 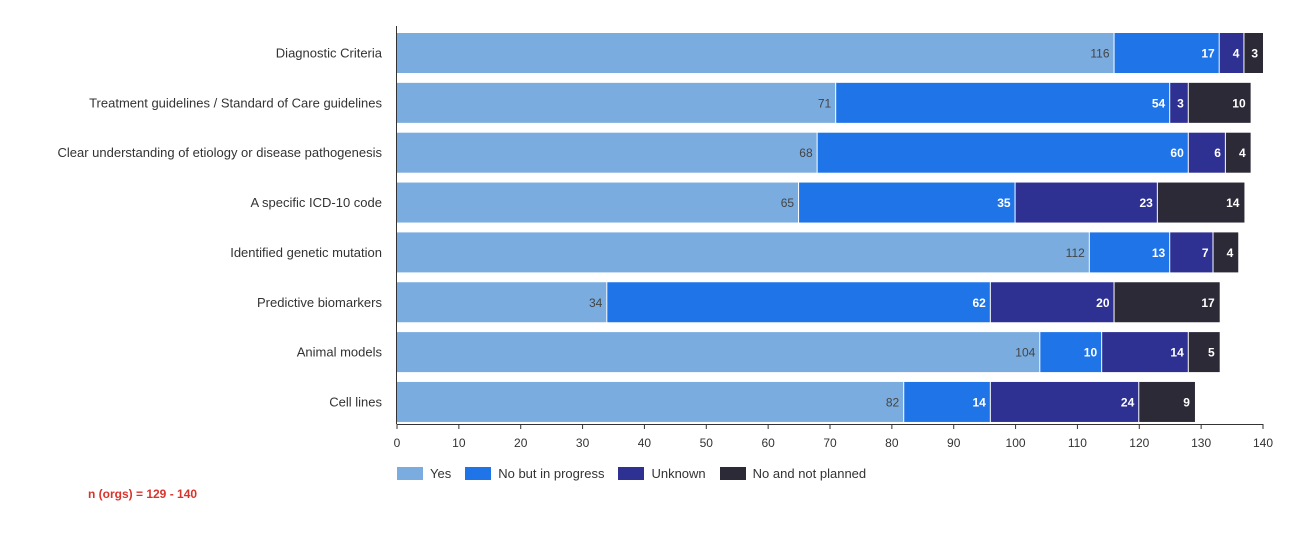 I want to click on data-label-no-but-in-progress-treatment-guidelines-standard-of-care-guidelines: 54, so click(x=1159, y=103).